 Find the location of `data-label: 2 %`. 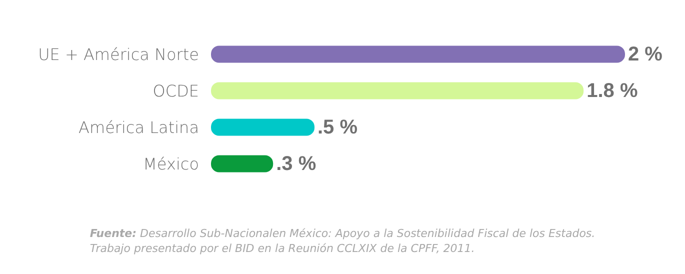

data-label: 2 % is located at coordinates (645, 54).